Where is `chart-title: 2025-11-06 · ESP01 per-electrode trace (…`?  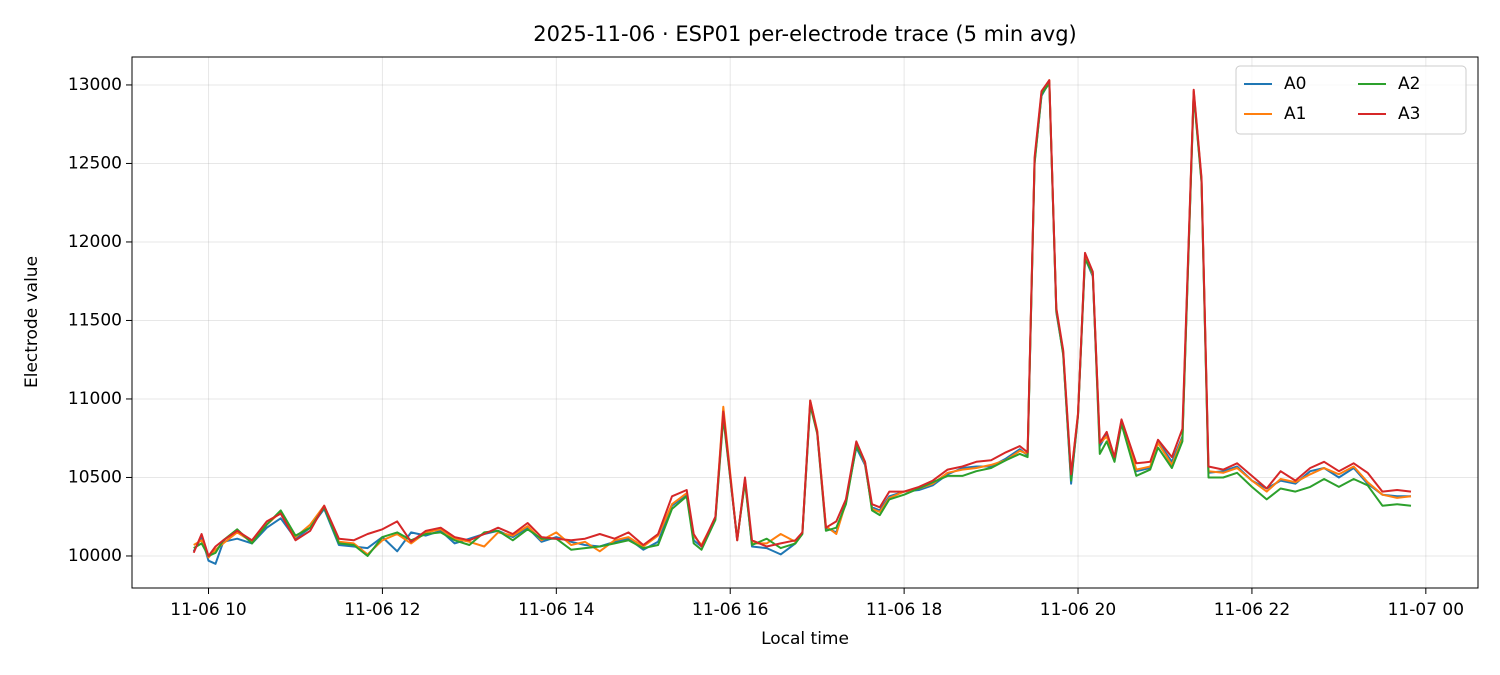
chart-title: 2025-11-06 · ESP01 per-electrode trace (… is located at coordinates (804, 34).